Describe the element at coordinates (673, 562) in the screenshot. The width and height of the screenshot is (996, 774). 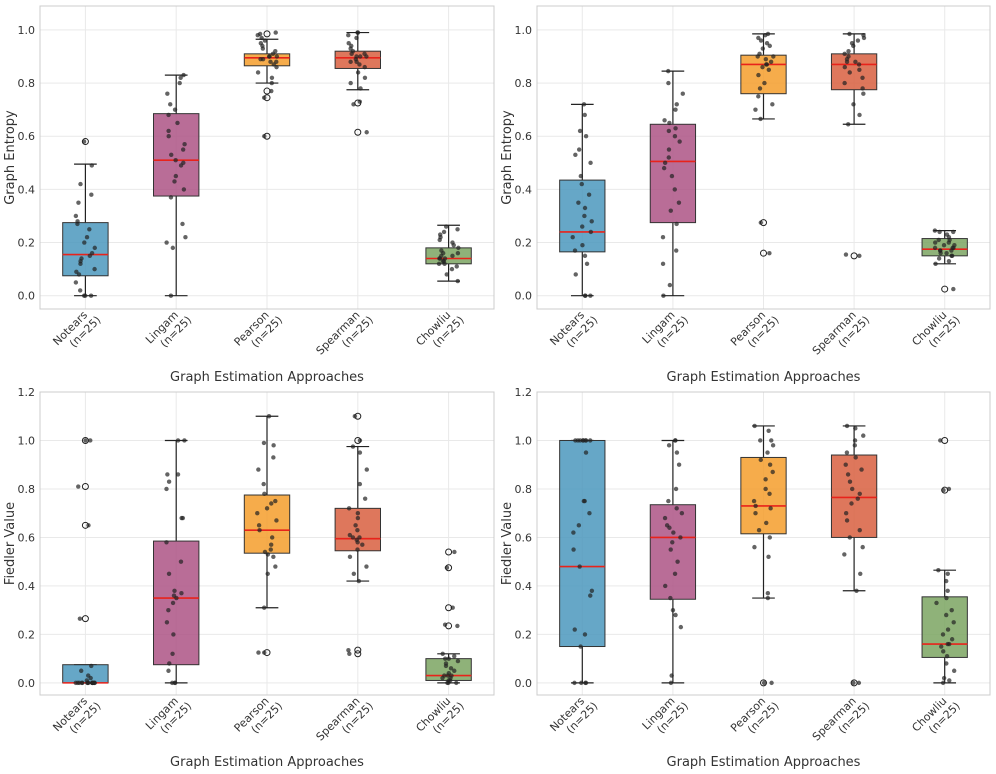
I see `box-group-lingam` at that location.